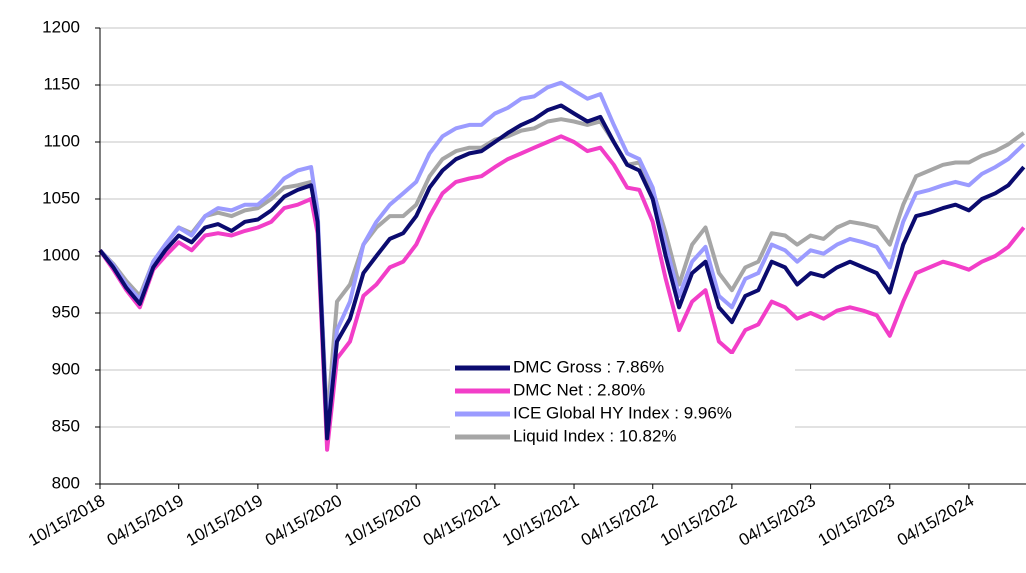  Describe the element at coordinates (461, 520) in the screenshot. I see `x-tick-label: 04/15/2021` at that location.